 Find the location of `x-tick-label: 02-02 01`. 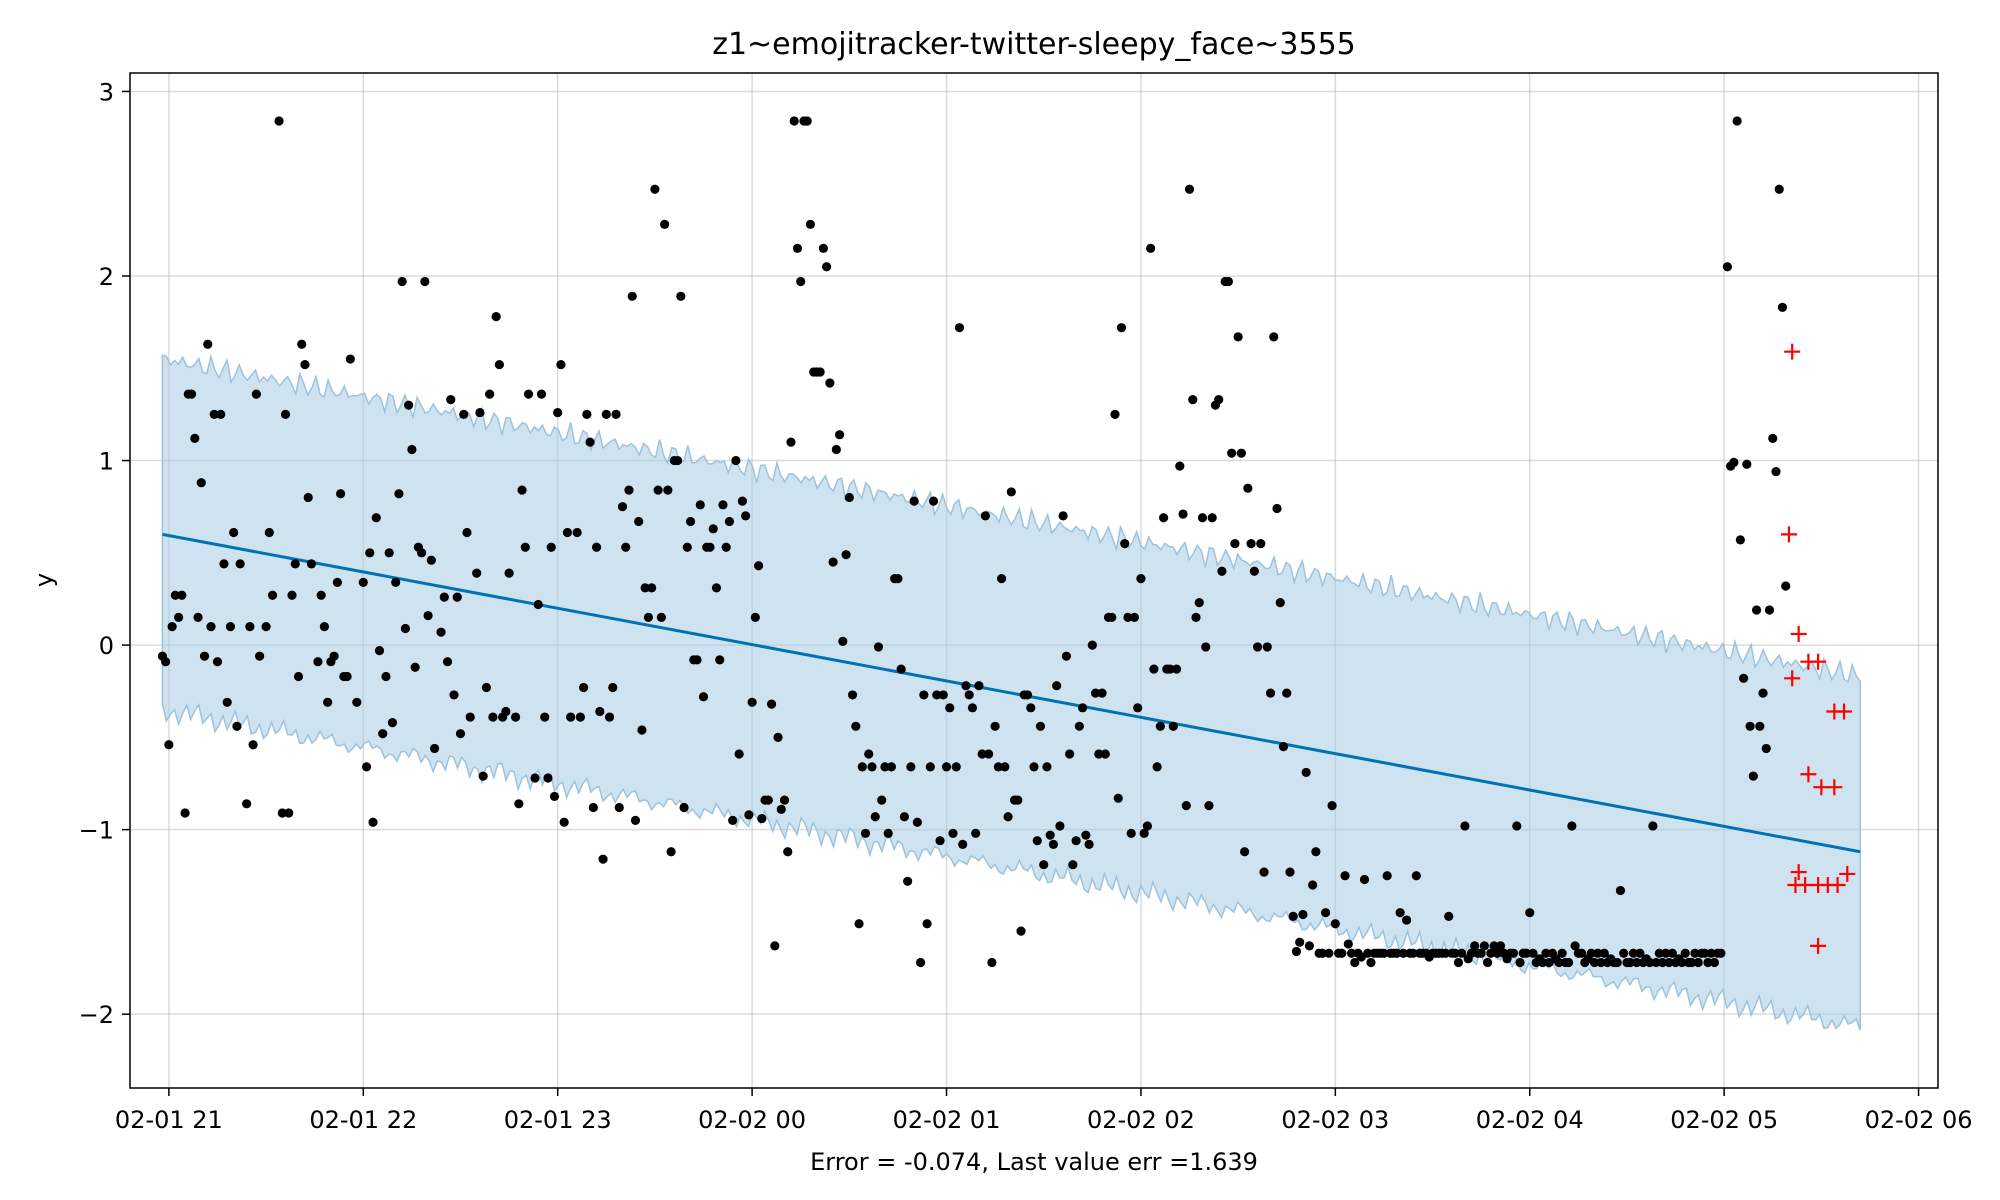

x-tick-label: 02-02 01 is located at coordinates (947, 1120).